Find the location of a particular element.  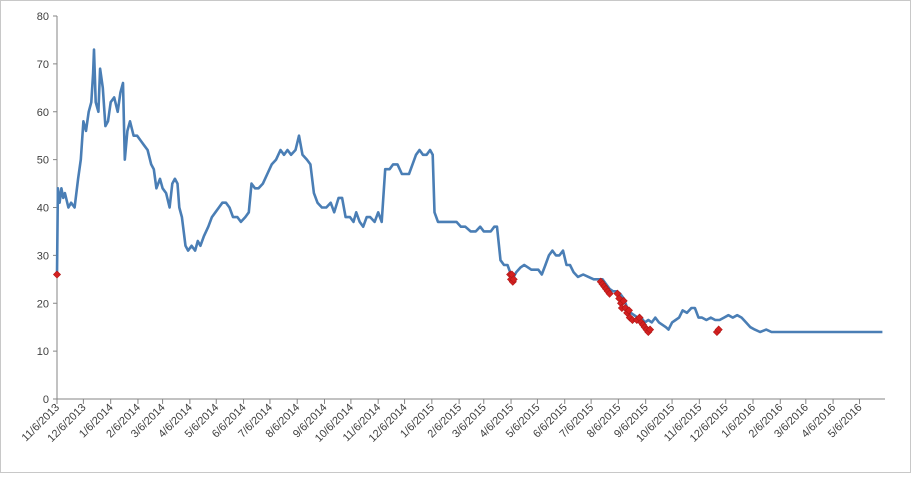

y-tick-label: 20 is located at coordinates (43, 304).